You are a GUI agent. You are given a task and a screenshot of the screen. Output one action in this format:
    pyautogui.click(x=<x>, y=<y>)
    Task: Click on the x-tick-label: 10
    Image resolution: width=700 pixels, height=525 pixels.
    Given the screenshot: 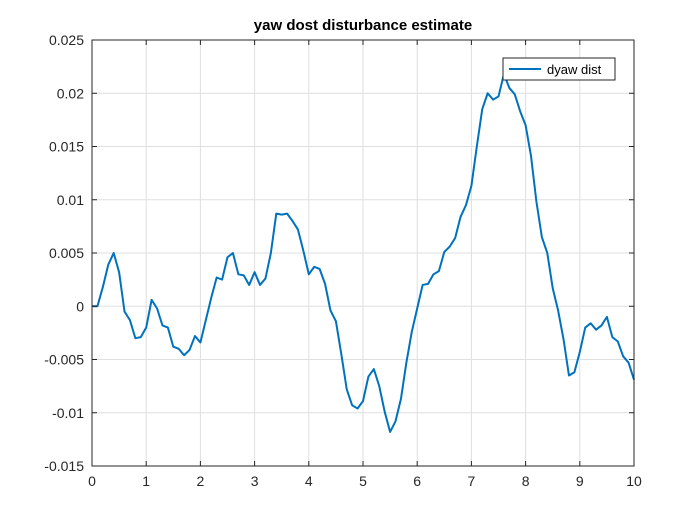 What is the action you would take?
    pyautogui.click(x=634, y=481)
    